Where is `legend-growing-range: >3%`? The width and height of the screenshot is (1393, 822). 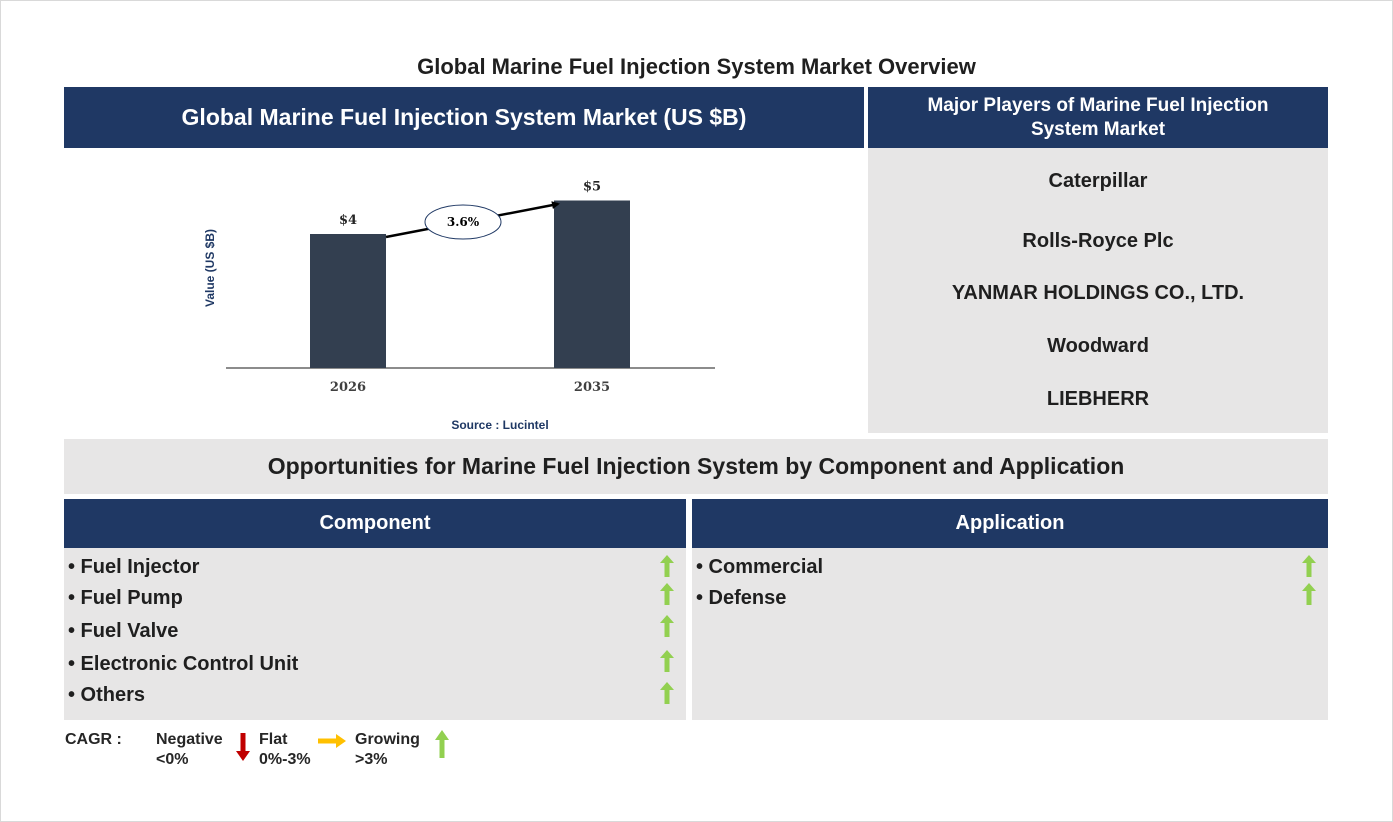 legend-growing-range: >3% is located at coordinates (371, 759).